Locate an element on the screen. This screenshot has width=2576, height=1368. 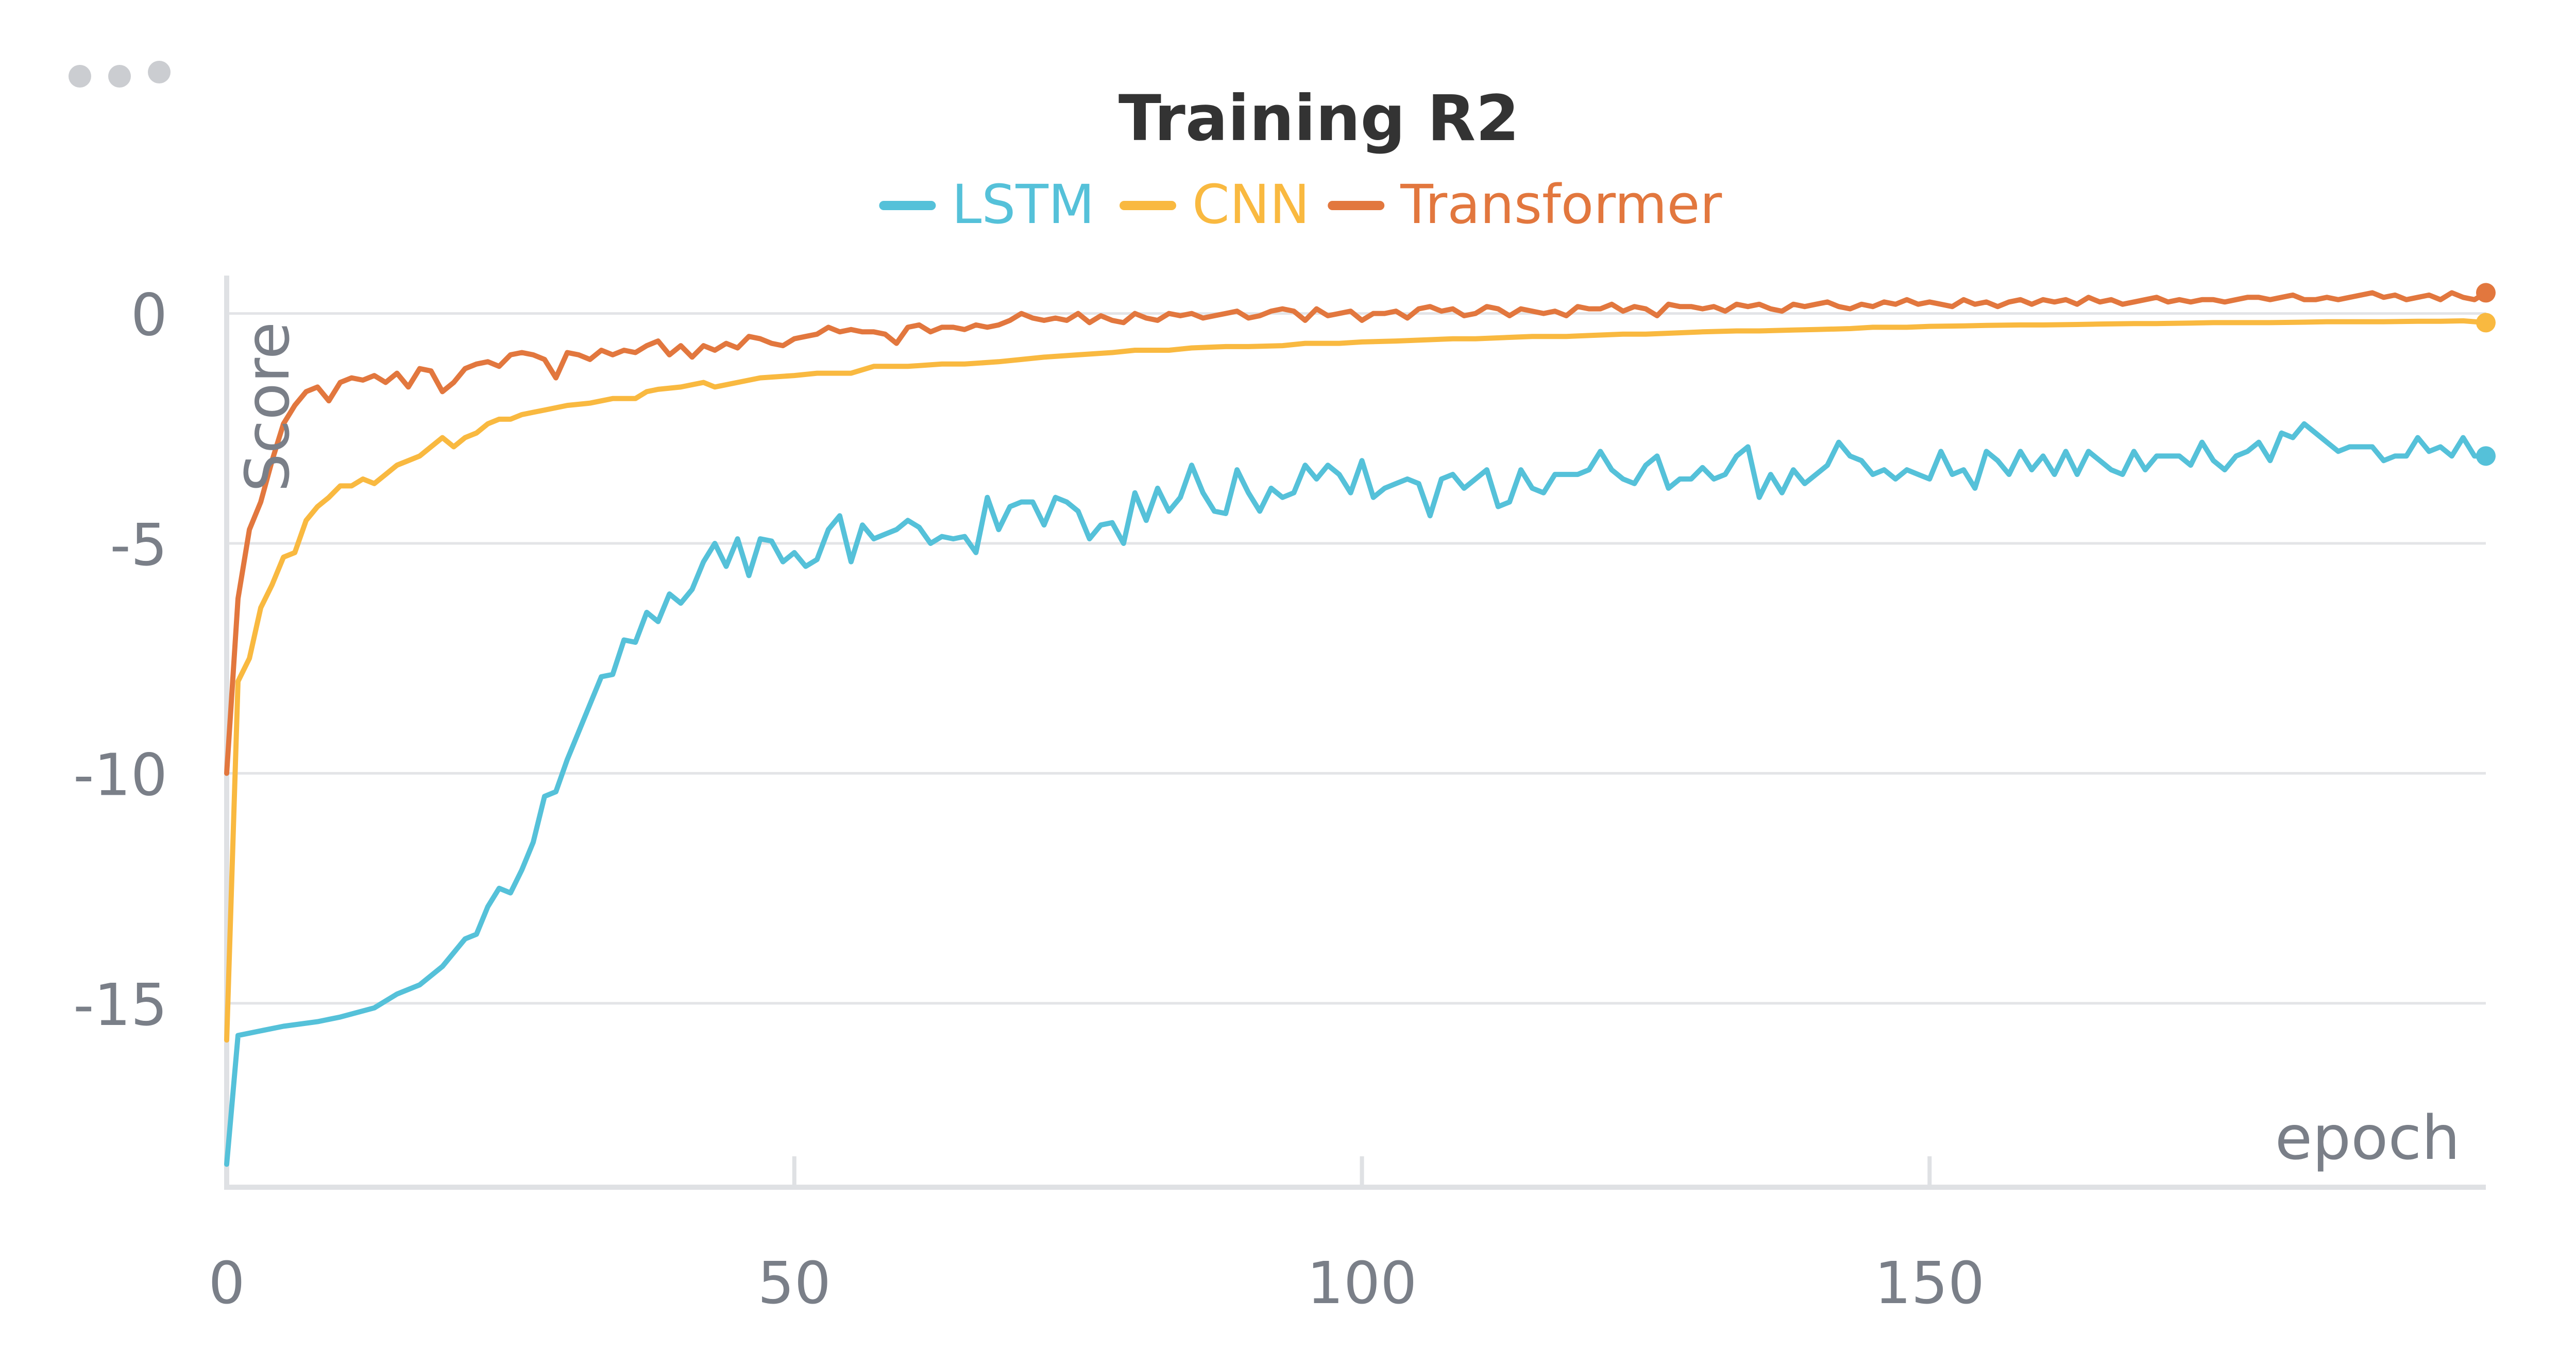
chart-title: Training R2 is located at coordinates (1318, 118).